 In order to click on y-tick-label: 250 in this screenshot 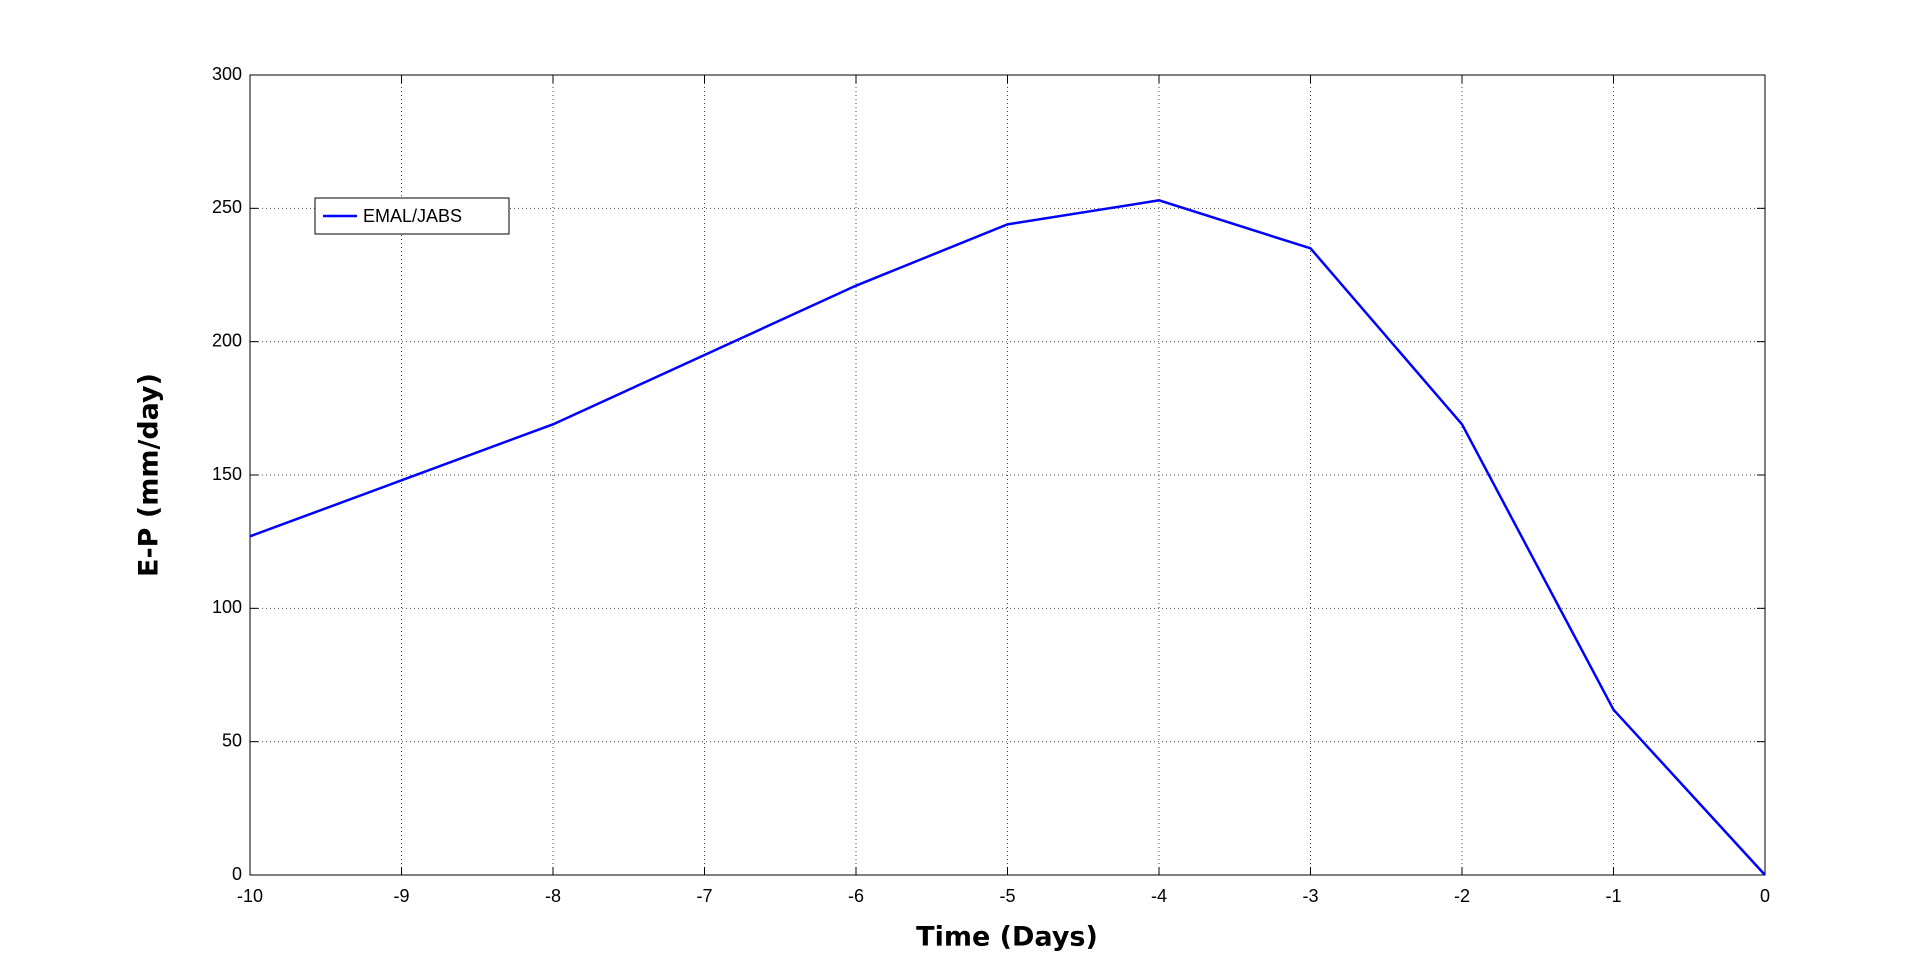, I will do `click(227, 207)`.